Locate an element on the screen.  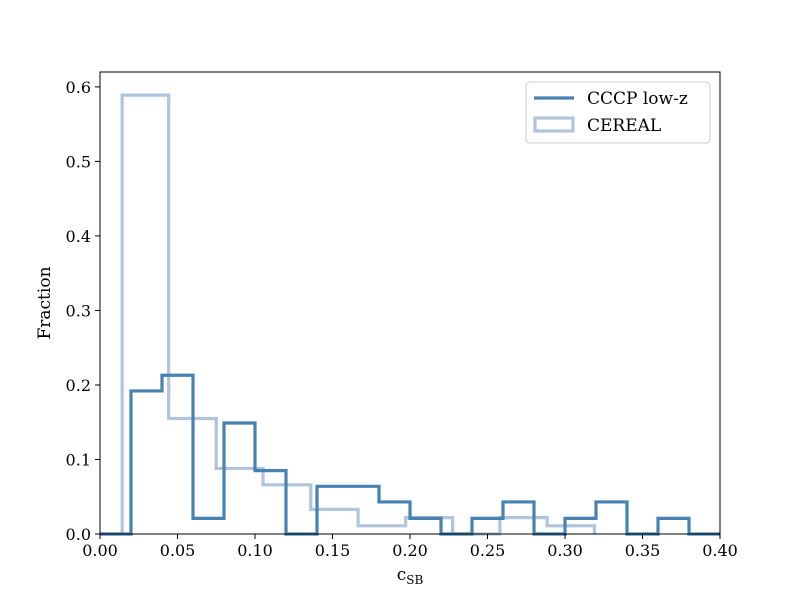
x-tick-label: 0.00 is located at coordinates (100, 550).